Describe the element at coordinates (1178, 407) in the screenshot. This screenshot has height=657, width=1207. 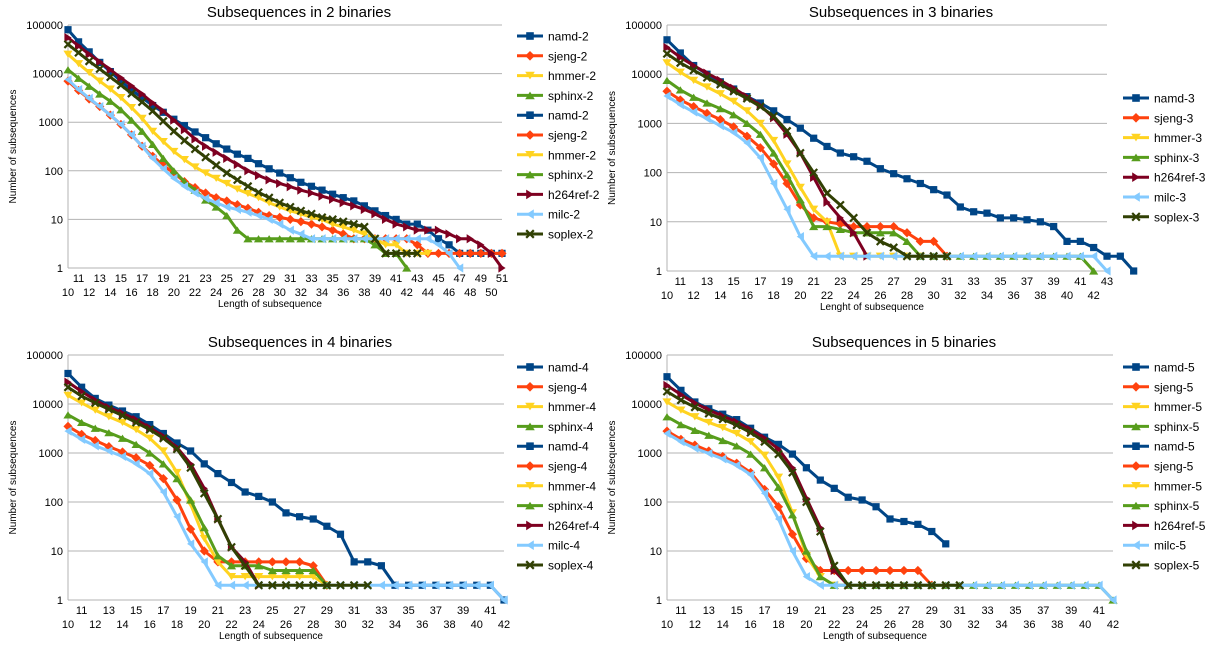
I see `legend-label: hmmer-5` at that location.